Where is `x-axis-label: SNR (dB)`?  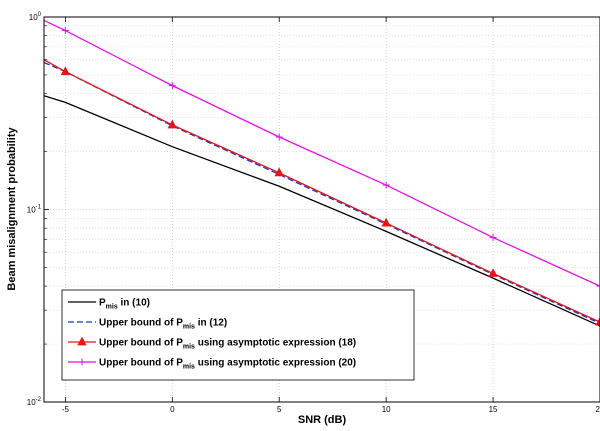
x-axis-label: SNR (dB) is located at coordinates (322, 420).